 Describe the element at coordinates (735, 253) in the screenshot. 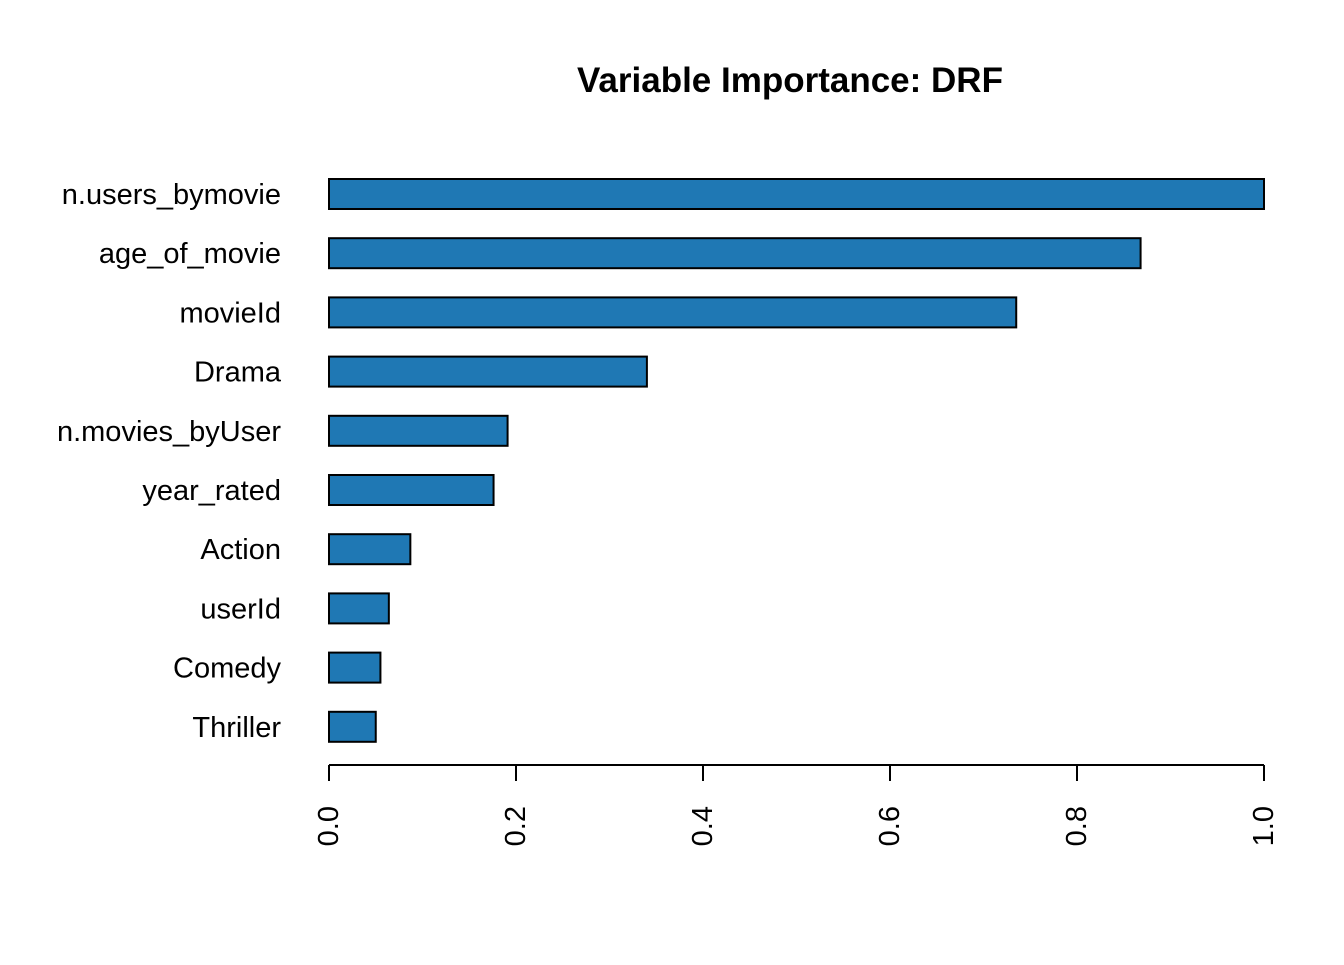

I see `bar-age-of-movie` at that location.